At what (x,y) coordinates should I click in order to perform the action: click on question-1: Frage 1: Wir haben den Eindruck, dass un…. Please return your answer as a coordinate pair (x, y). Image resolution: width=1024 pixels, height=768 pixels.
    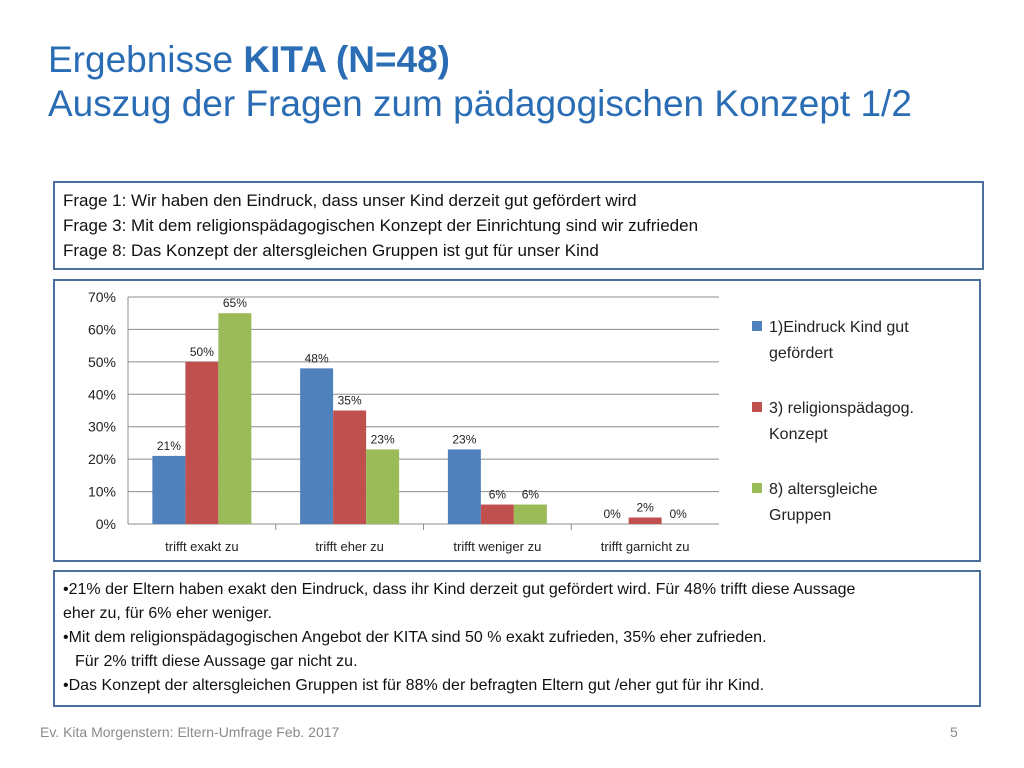
    Looking at the image, I should click on (350, 200).